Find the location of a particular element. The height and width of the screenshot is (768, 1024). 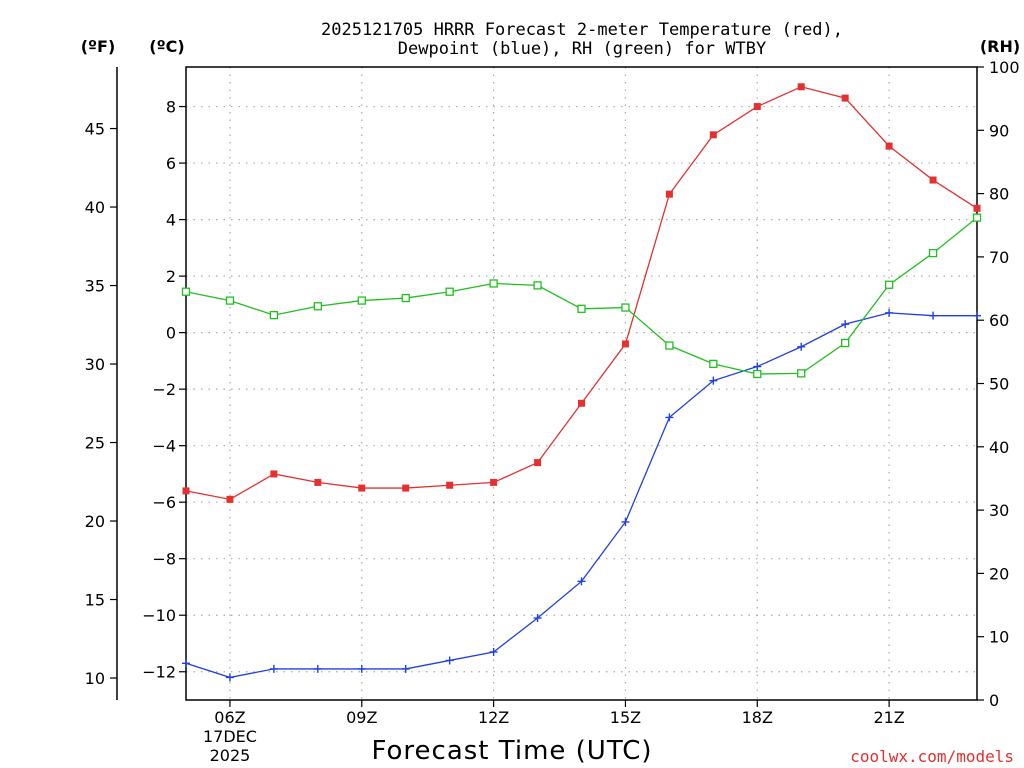

fahrenheit-tick-label: 15 is located at coordinates (95, 600).